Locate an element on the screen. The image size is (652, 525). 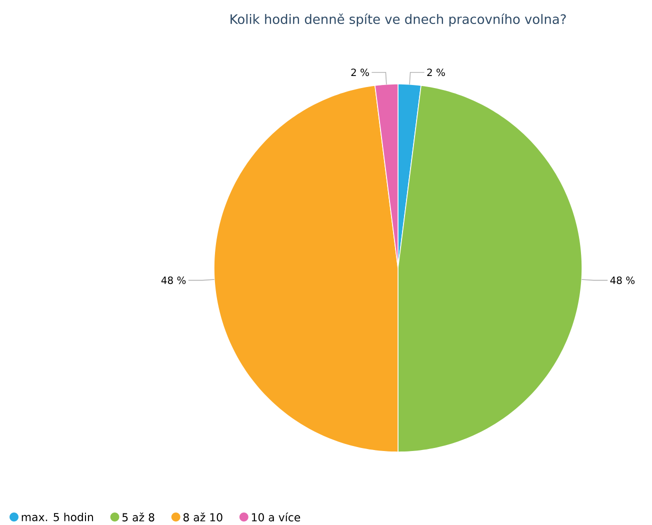
legend-label: max. 5 hodin is located at coordinates (58, 517).